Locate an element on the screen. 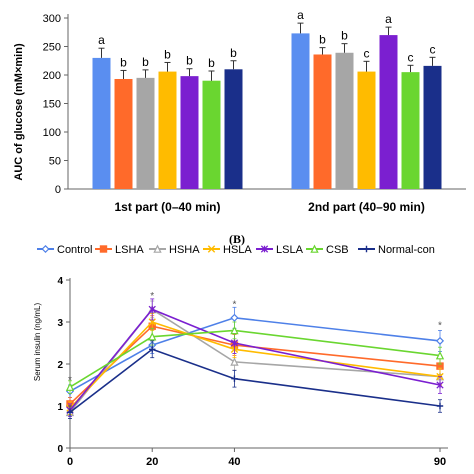 This screenshot has width=474, height=474. line-y-tick-label: 2 is located at coordinates (60, 365).